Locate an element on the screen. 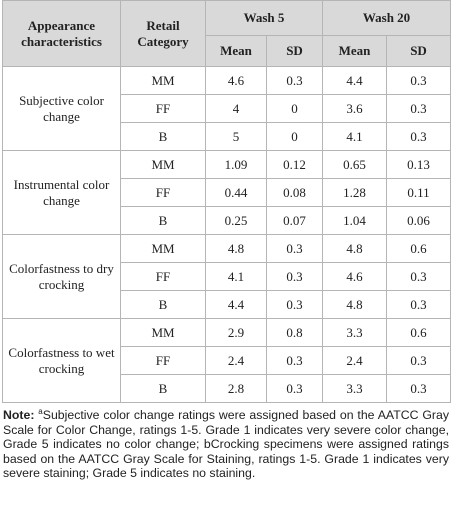  group-label: Colorfastness to wet crocking is located at coordinates (61, 360).